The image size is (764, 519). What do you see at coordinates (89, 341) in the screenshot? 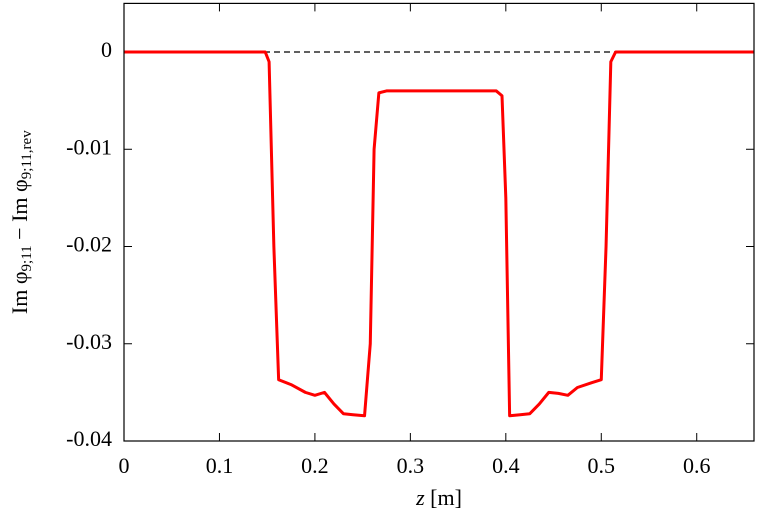
I see `y-tick-label: -0.03` at bounding box center [89, 341].